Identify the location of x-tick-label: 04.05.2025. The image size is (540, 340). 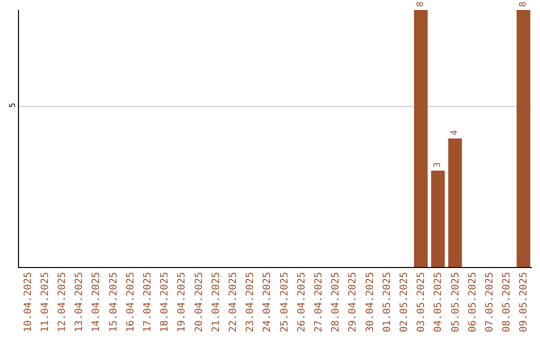
(438, 302).